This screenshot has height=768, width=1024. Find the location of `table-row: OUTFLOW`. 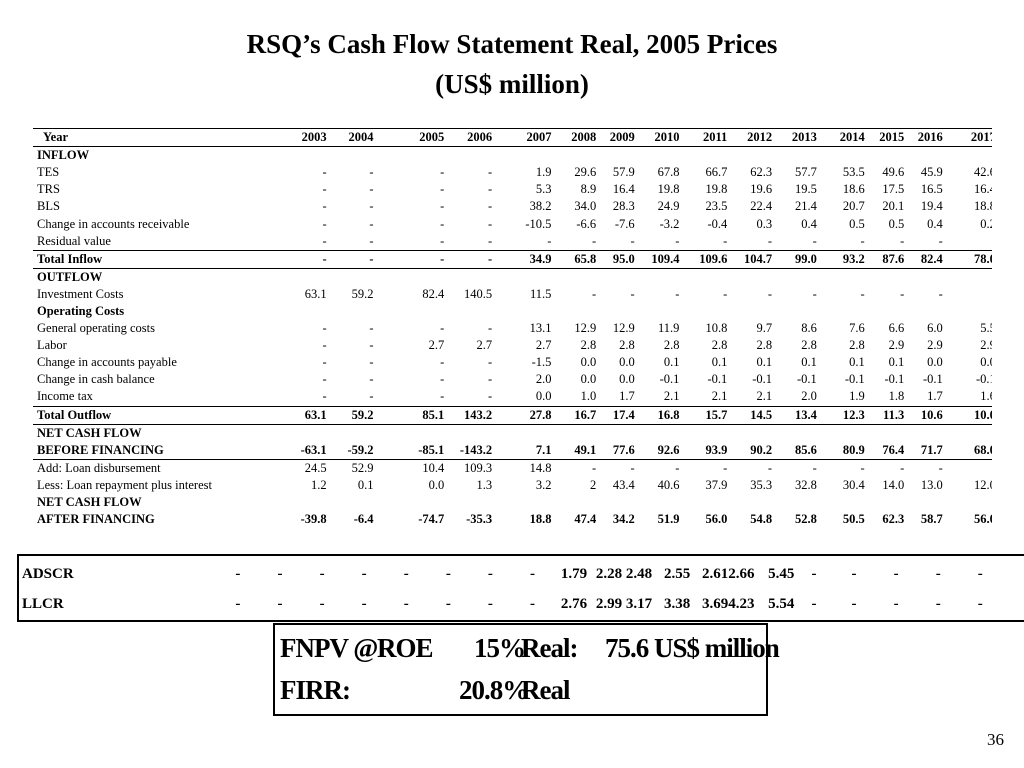

table-row: OUTFLOW is located at coordinates (512, 277).